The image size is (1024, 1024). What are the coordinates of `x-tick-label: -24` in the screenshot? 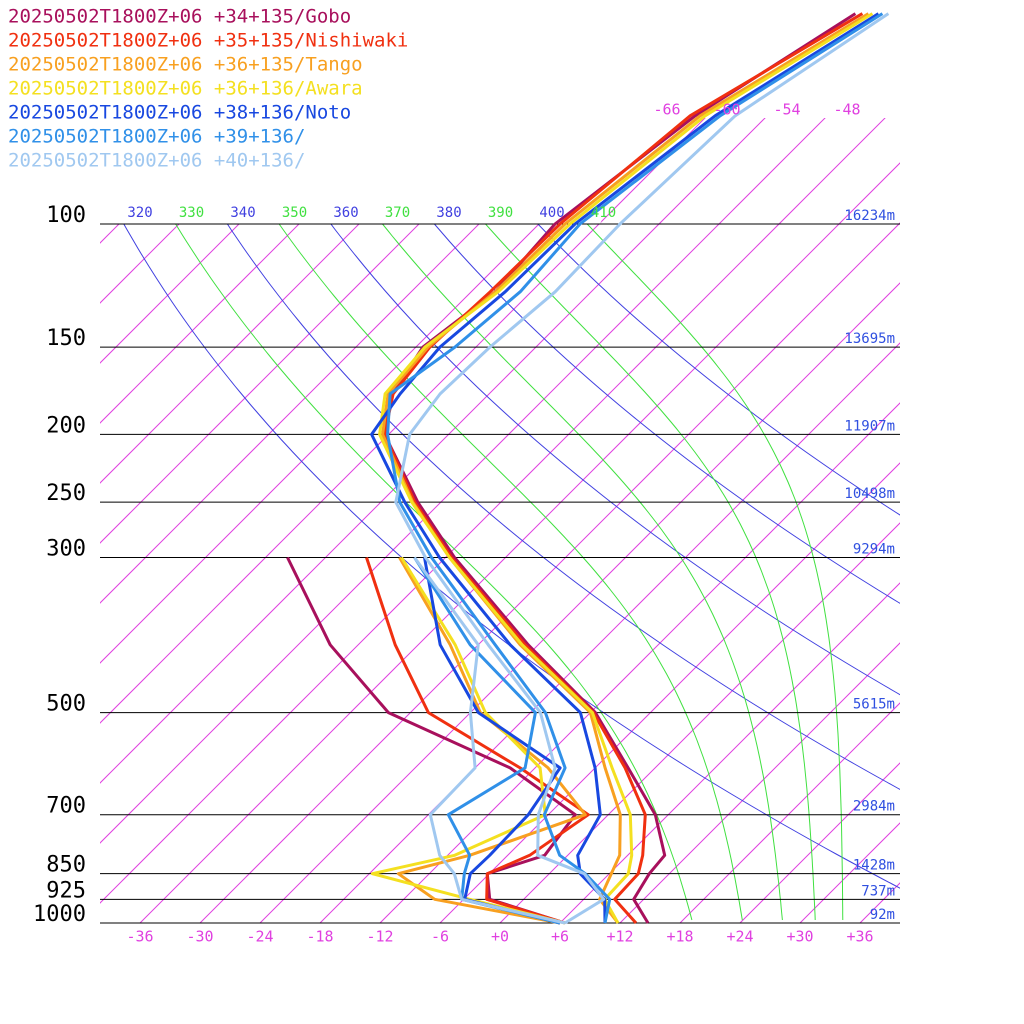 It's located at (259, 937).